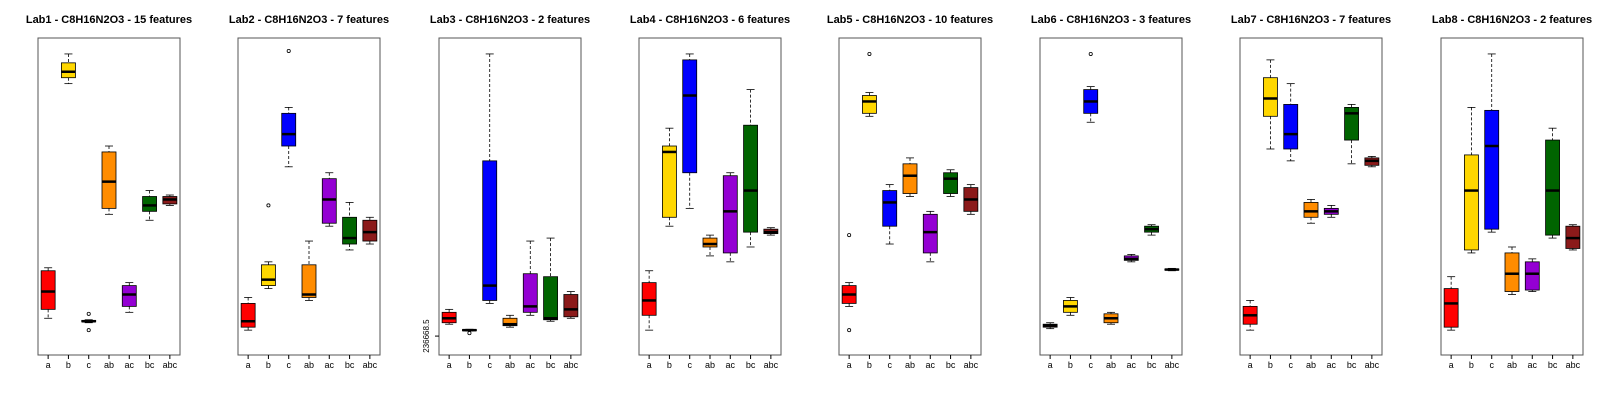  What do you see at coordinates (109, 20) in the screenshot?
I see `chart-title: Lab1 - C8H16N2O3 - 15 features` at bounding box center [109, 20].